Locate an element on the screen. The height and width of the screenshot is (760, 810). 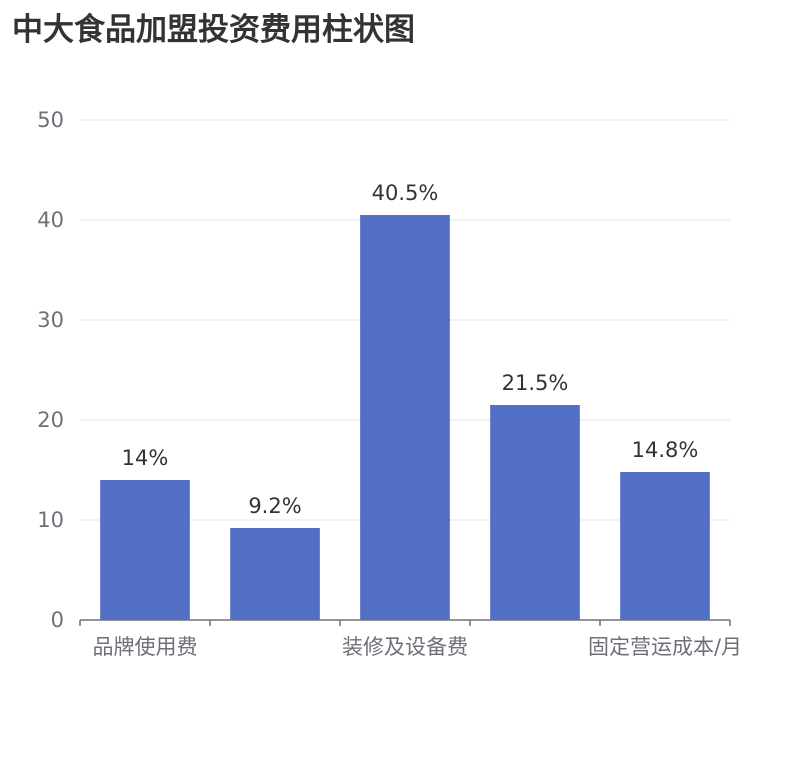
chart-title: 中大食品加盟投资费用柱状图 is located at coordinates (213, 30).